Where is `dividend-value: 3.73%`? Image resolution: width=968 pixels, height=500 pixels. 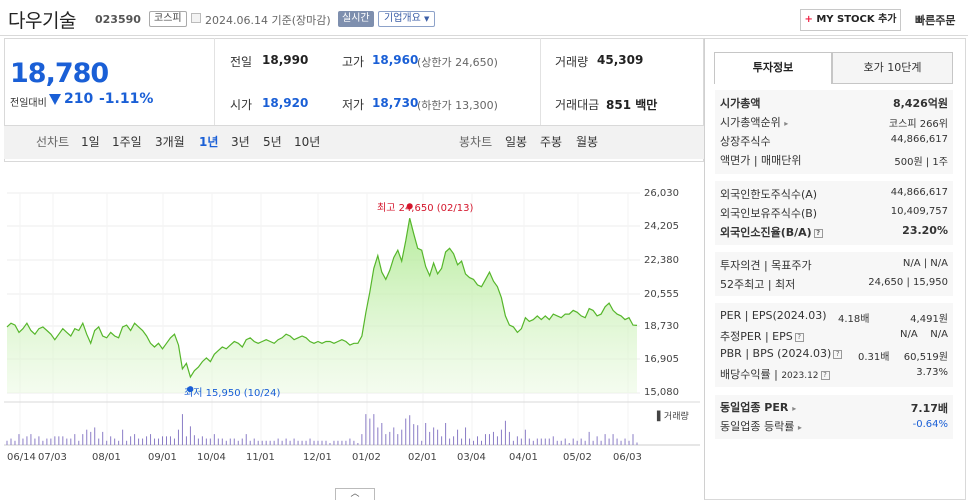 dividend-value: 3.73% is located at coordinates (932, 372).